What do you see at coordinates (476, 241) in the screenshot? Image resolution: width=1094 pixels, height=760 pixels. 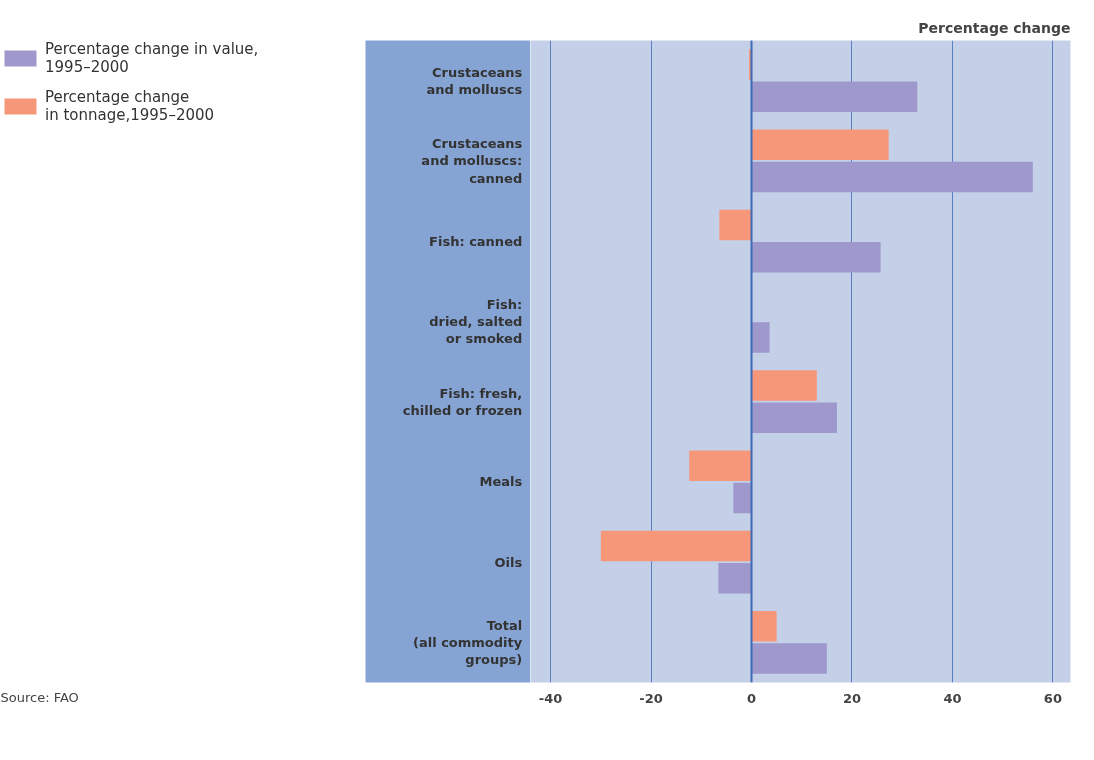 I see `y-tick-label: Fish: canned` at bounding box center [476, 241].